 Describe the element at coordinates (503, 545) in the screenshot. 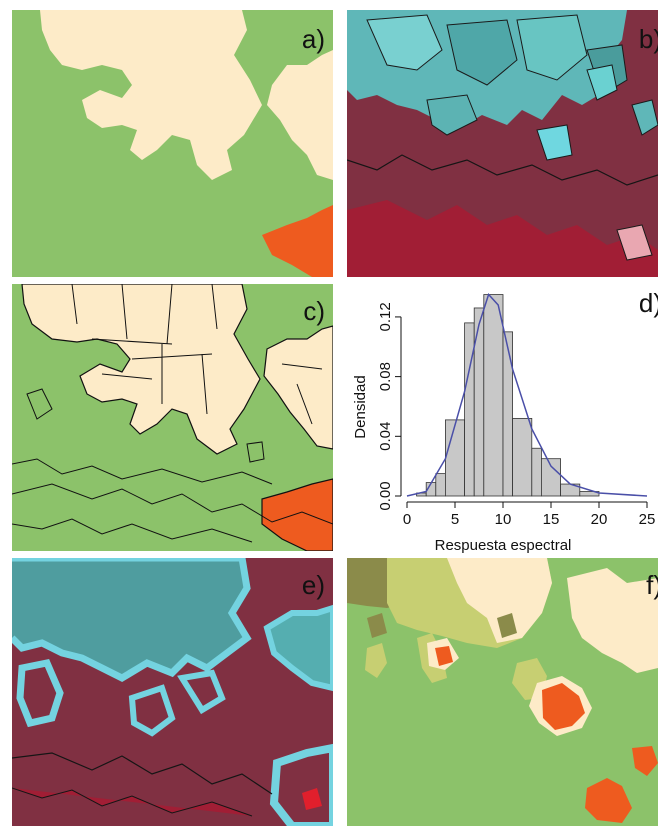

I see `x-axis-label: Respuesta espectral` at that location.